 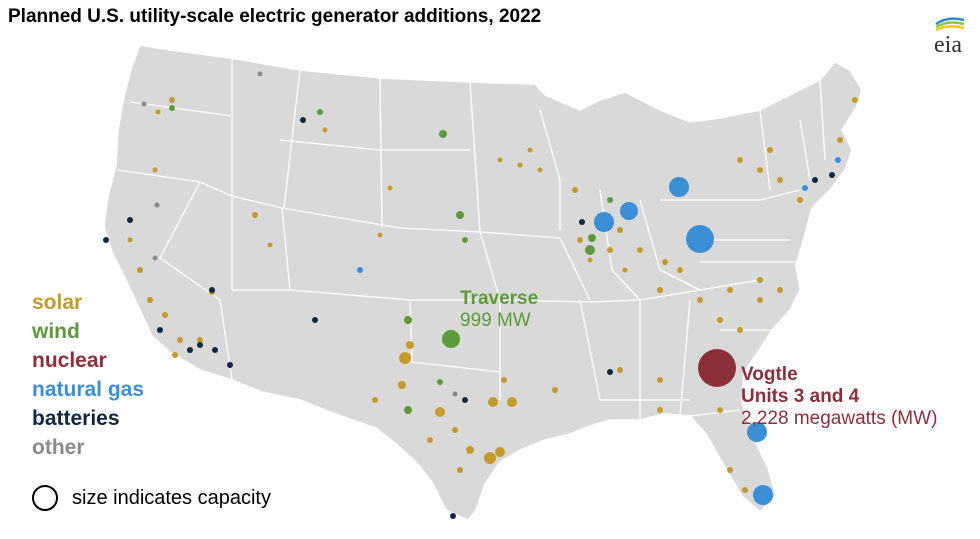 What do you see at coordinates (948, 45) in the screenshot?
I see `eia-logo-text: eia` at bounding box center [948, 45].